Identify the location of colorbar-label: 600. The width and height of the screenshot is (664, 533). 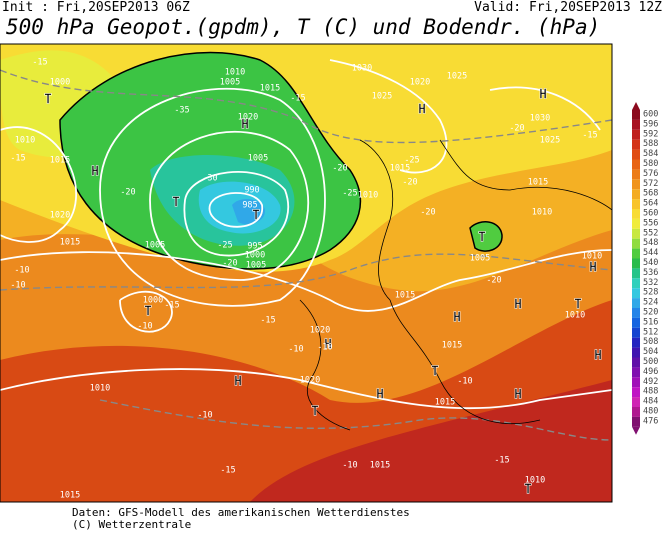
(650, 115).